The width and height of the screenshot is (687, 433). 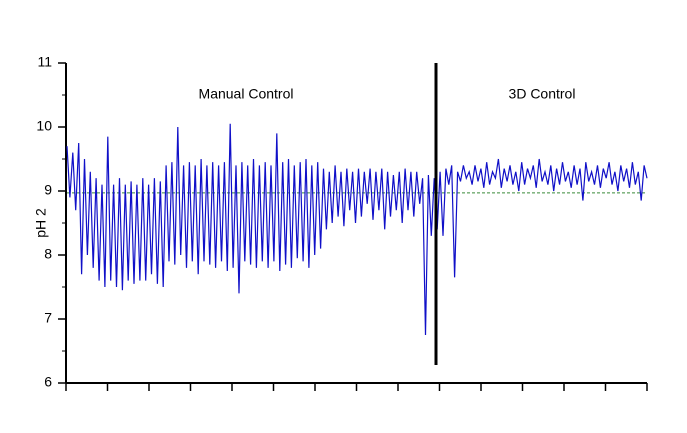 I want to click on y-tick-label: 9, so click(x=48, y=190).